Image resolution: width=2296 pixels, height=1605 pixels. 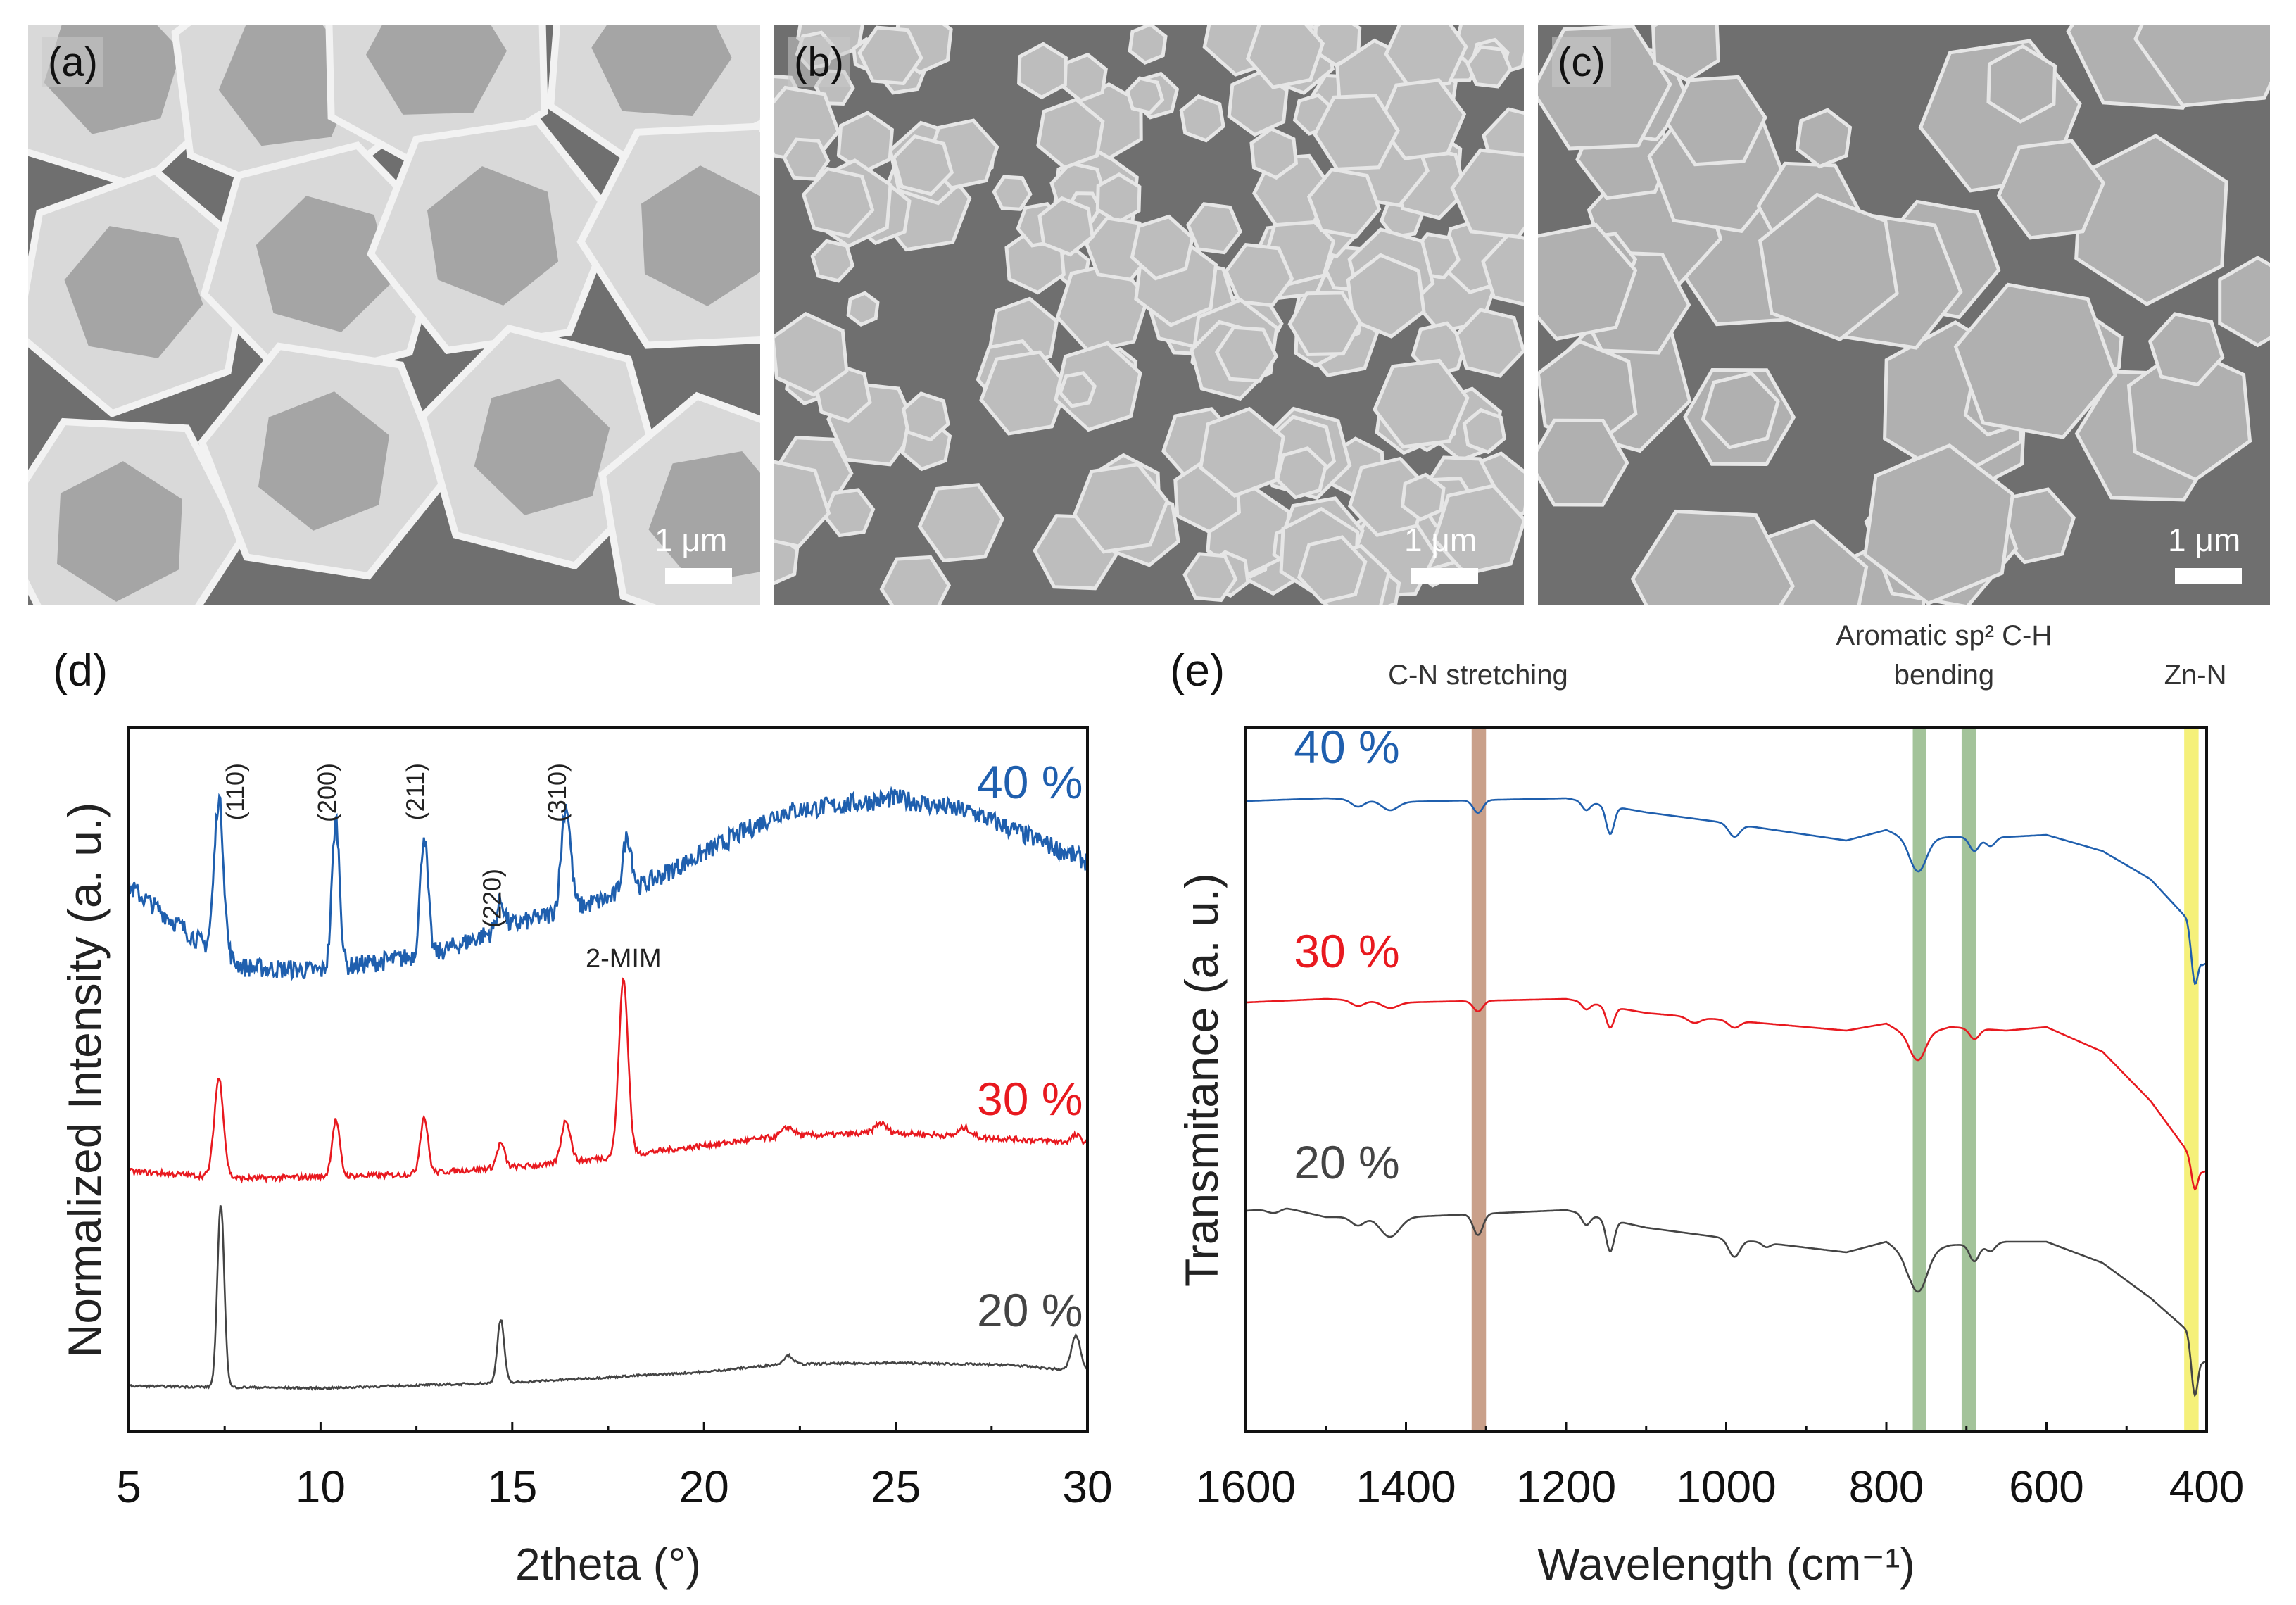 I want to click on scale-bar-a, so click(x=698, y=576).